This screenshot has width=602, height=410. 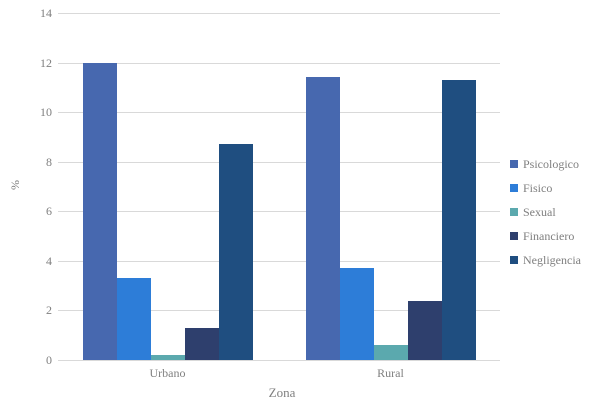 I want to click on bar-negligencia-rural, so click(x=459, y=220).